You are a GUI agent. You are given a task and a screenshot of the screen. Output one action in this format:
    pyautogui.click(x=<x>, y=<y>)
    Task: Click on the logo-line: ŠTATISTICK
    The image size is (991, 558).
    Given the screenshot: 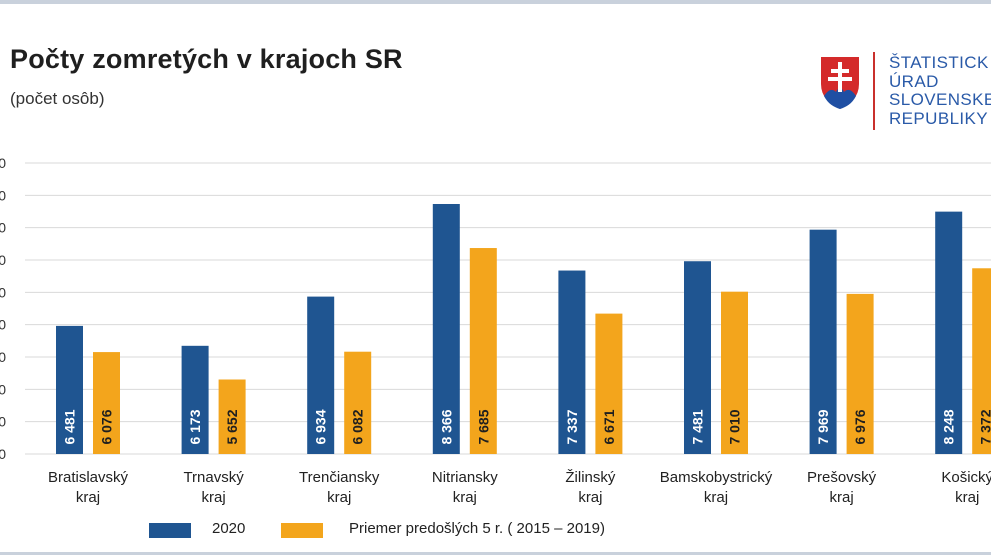 What is the action you would take?
    pyautogui.click(x=939, y=62)
    